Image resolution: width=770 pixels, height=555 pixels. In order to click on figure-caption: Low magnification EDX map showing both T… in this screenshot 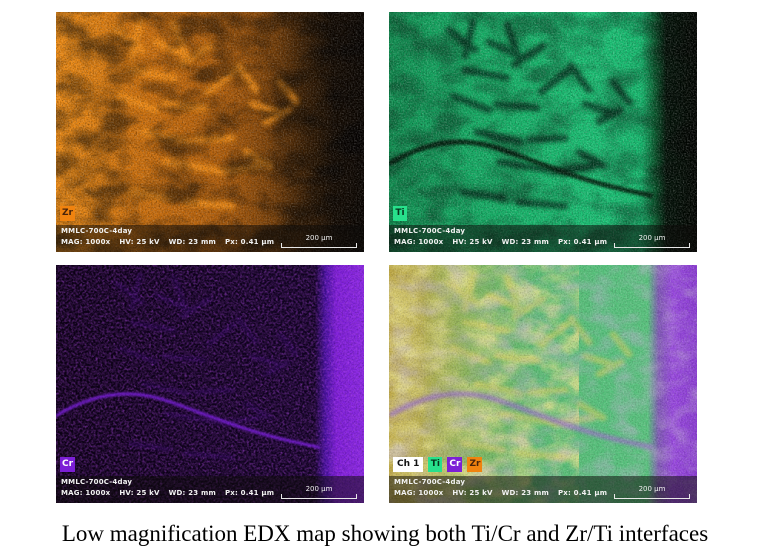, I will do `click(385, 533)`.